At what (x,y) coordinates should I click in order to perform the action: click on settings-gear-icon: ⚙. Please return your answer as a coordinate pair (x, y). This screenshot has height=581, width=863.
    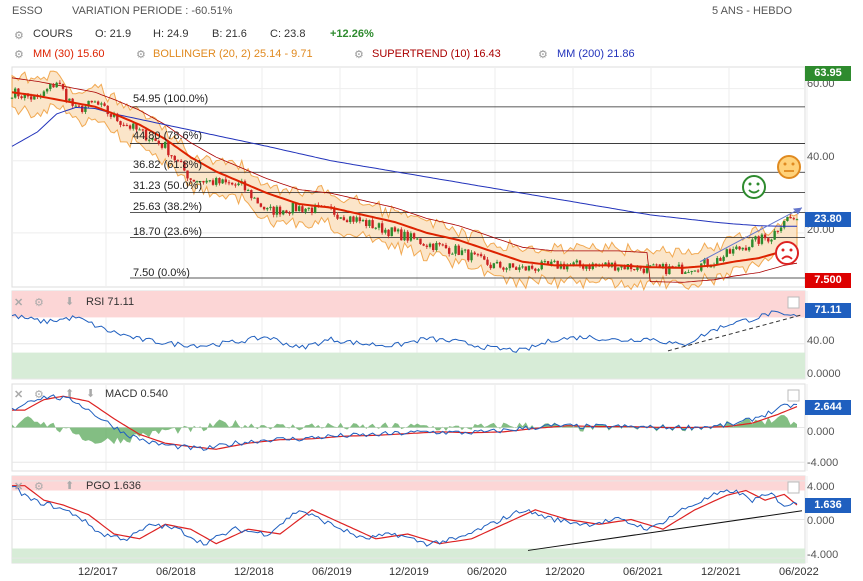
    Looking at the image, I should click on (19, 36).